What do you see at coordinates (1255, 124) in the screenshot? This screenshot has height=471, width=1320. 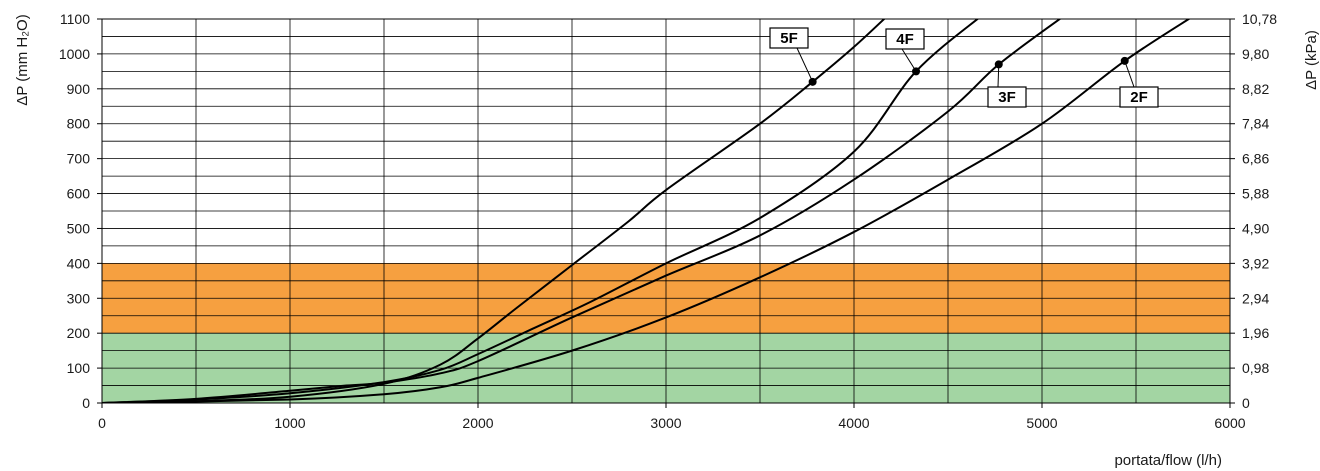 I see `y-tick-label-right: 7,84` at bounding box center [1255, 124].